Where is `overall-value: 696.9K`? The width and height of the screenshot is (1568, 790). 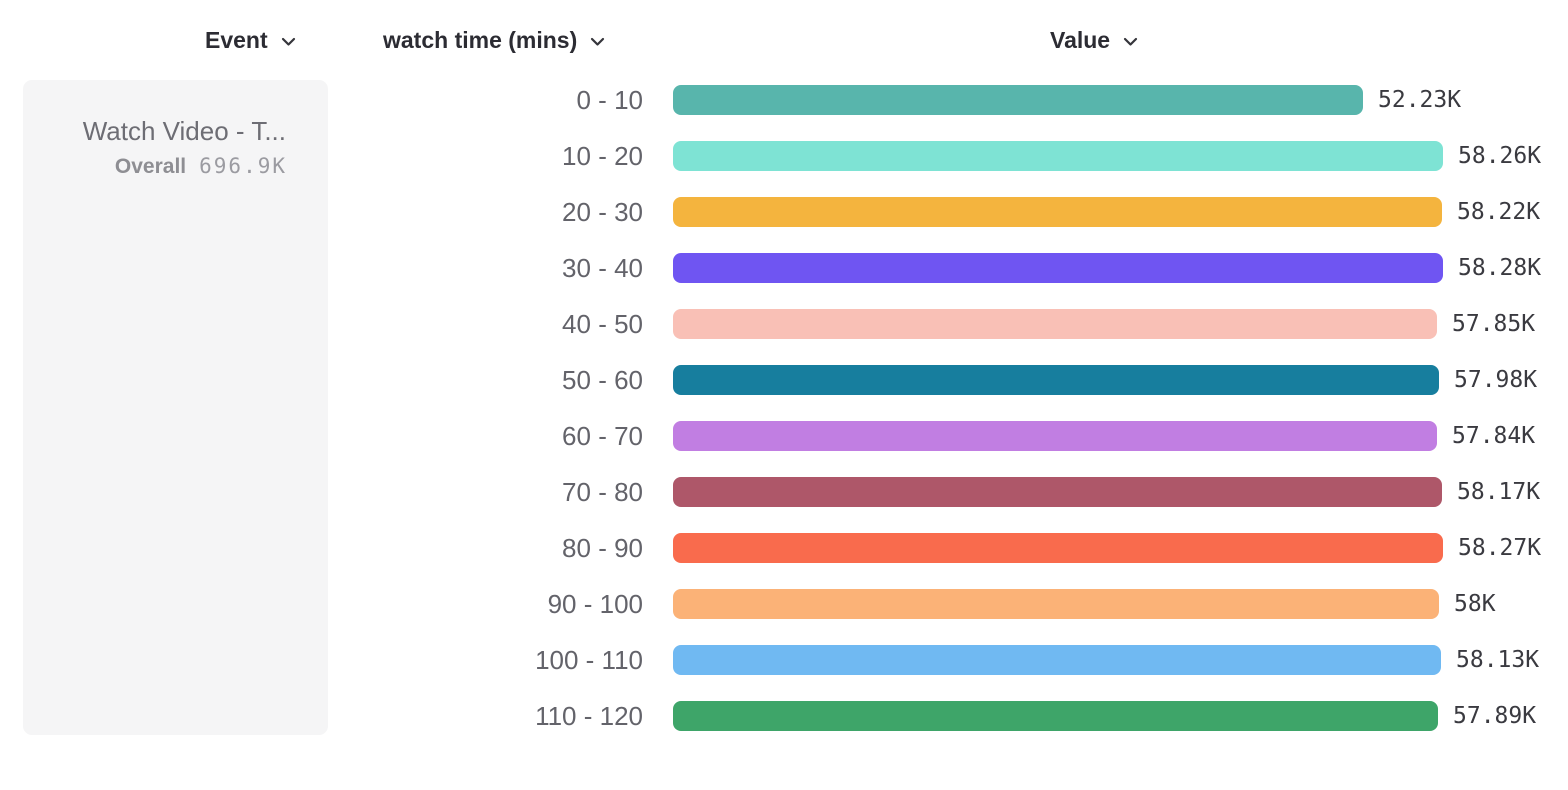 overall-value: 696.9K is located at coordinates (243, 166).